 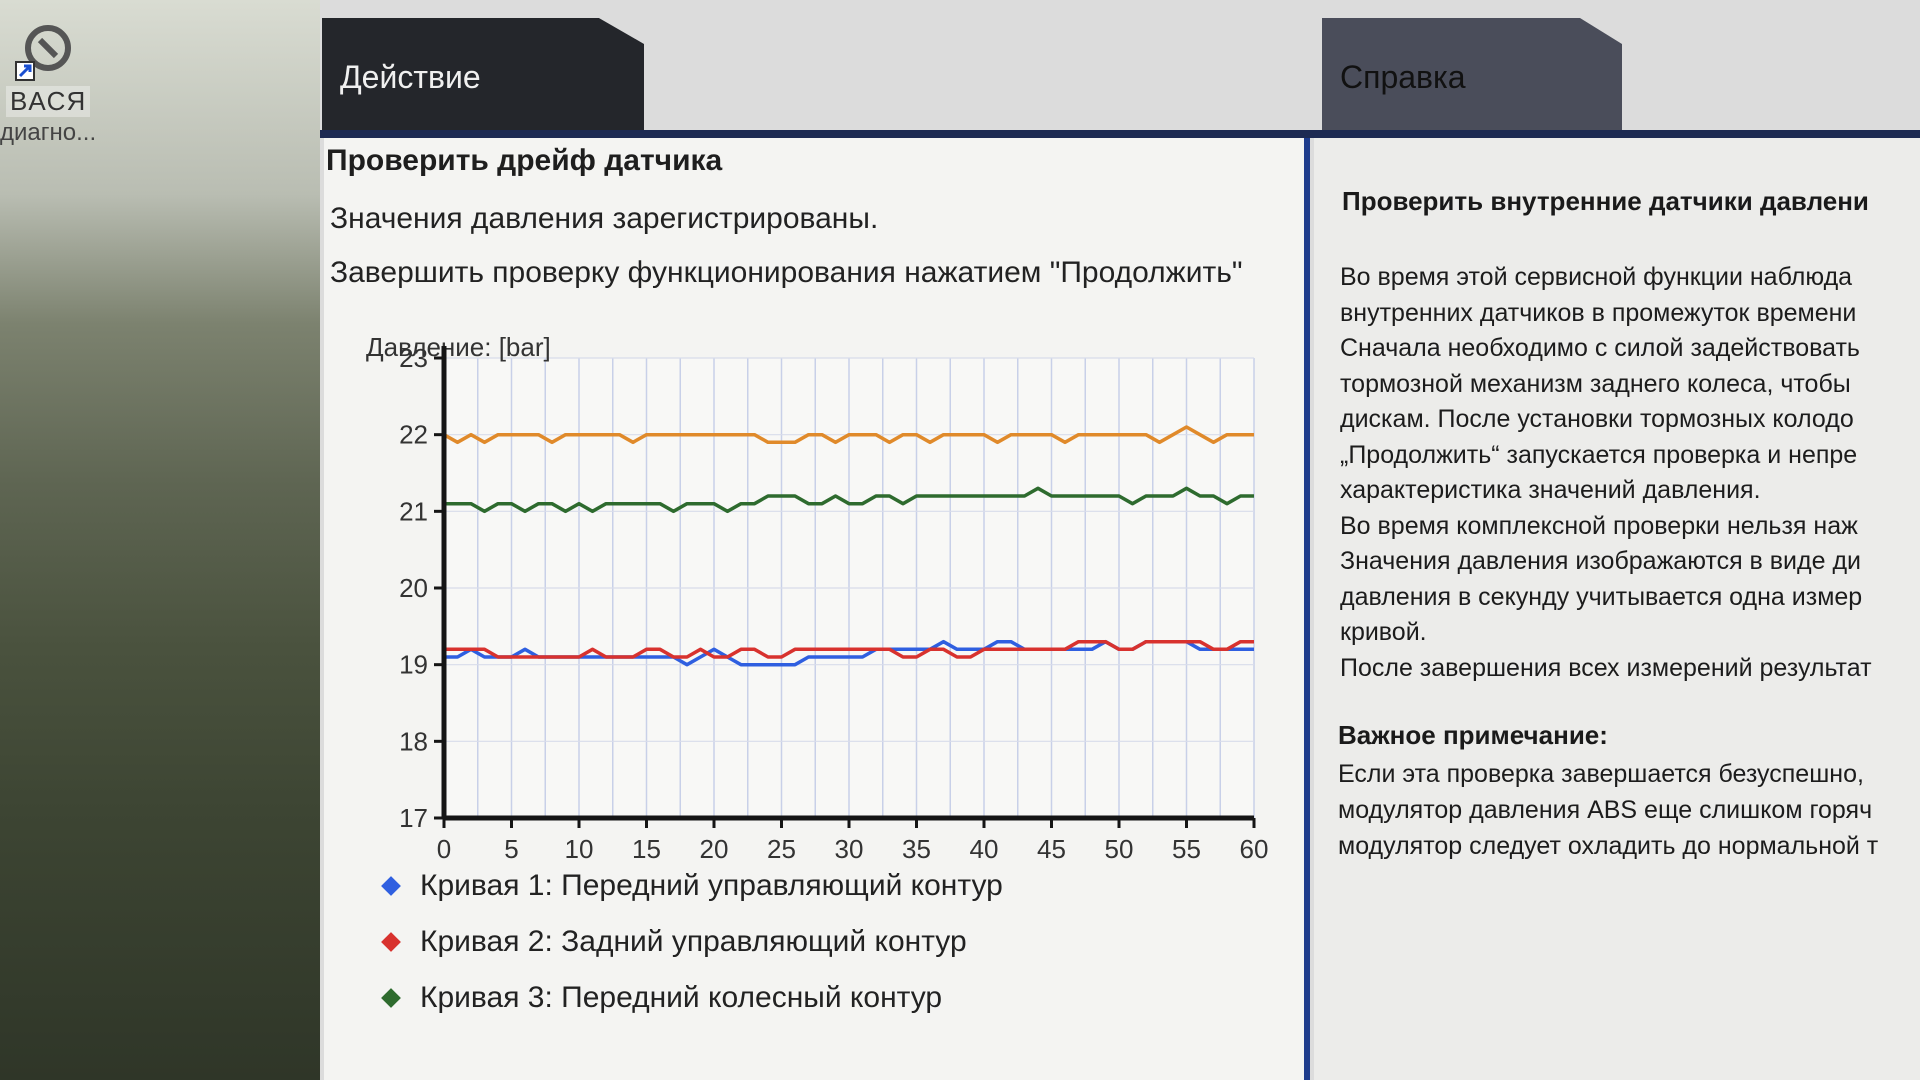 I want to click on x-tick-label: 45, so click(x=1051, y=849).